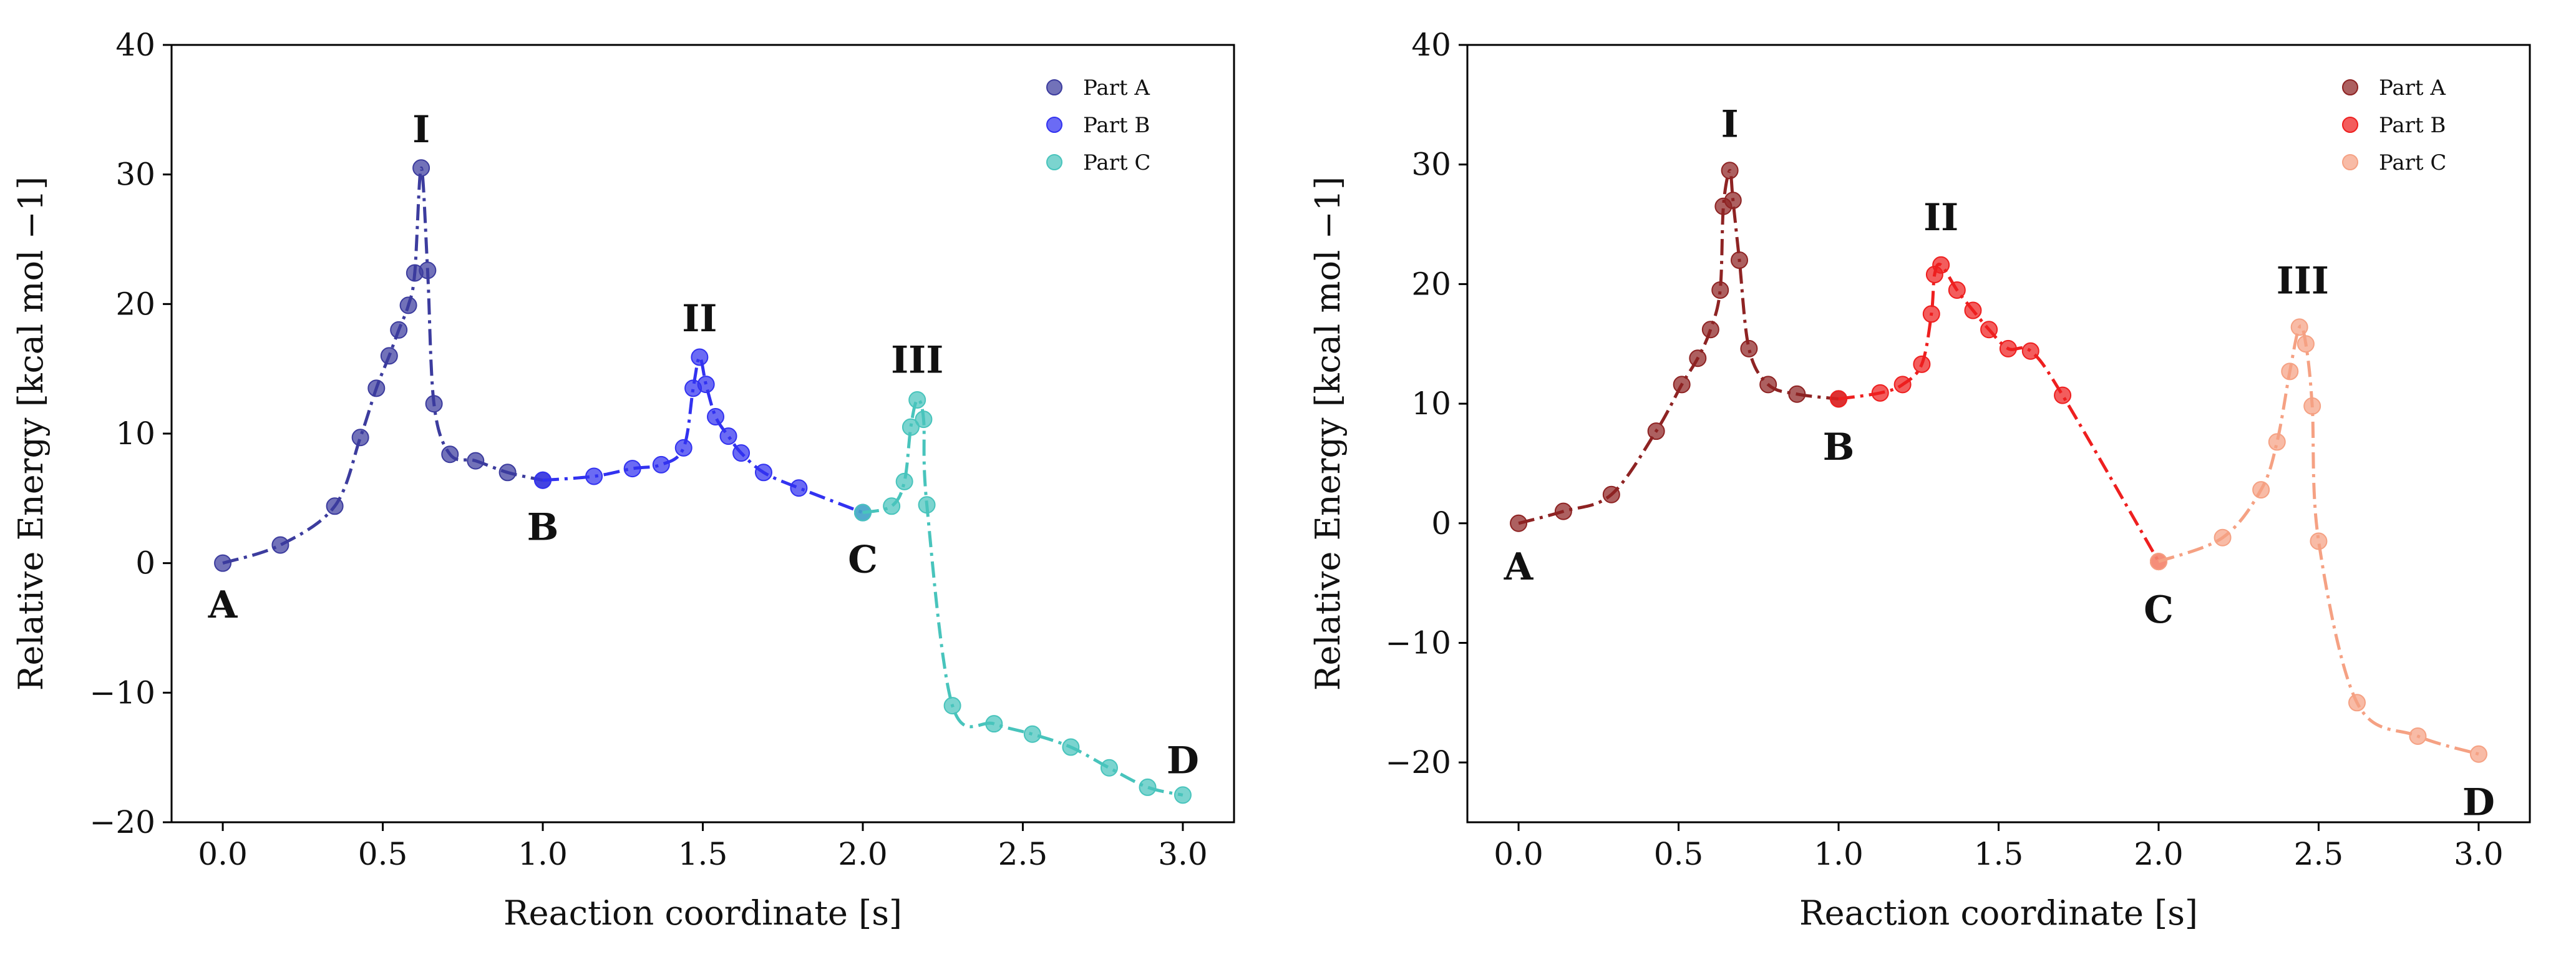 The width and height of the screenshot is (2576, 962). I want to click on left-x-tick-label: 2.5, so click(1023, 854).